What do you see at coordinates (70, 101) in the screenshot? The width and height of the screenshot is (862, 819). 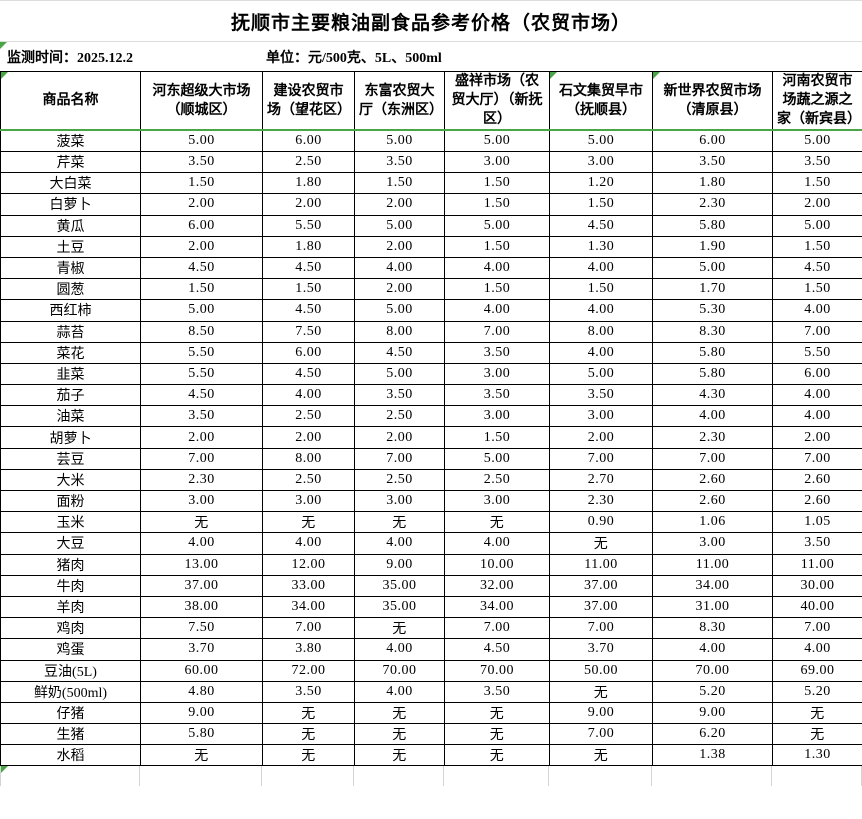 I see `product-name-header: 商品名称` at bounding box center [70, 101].